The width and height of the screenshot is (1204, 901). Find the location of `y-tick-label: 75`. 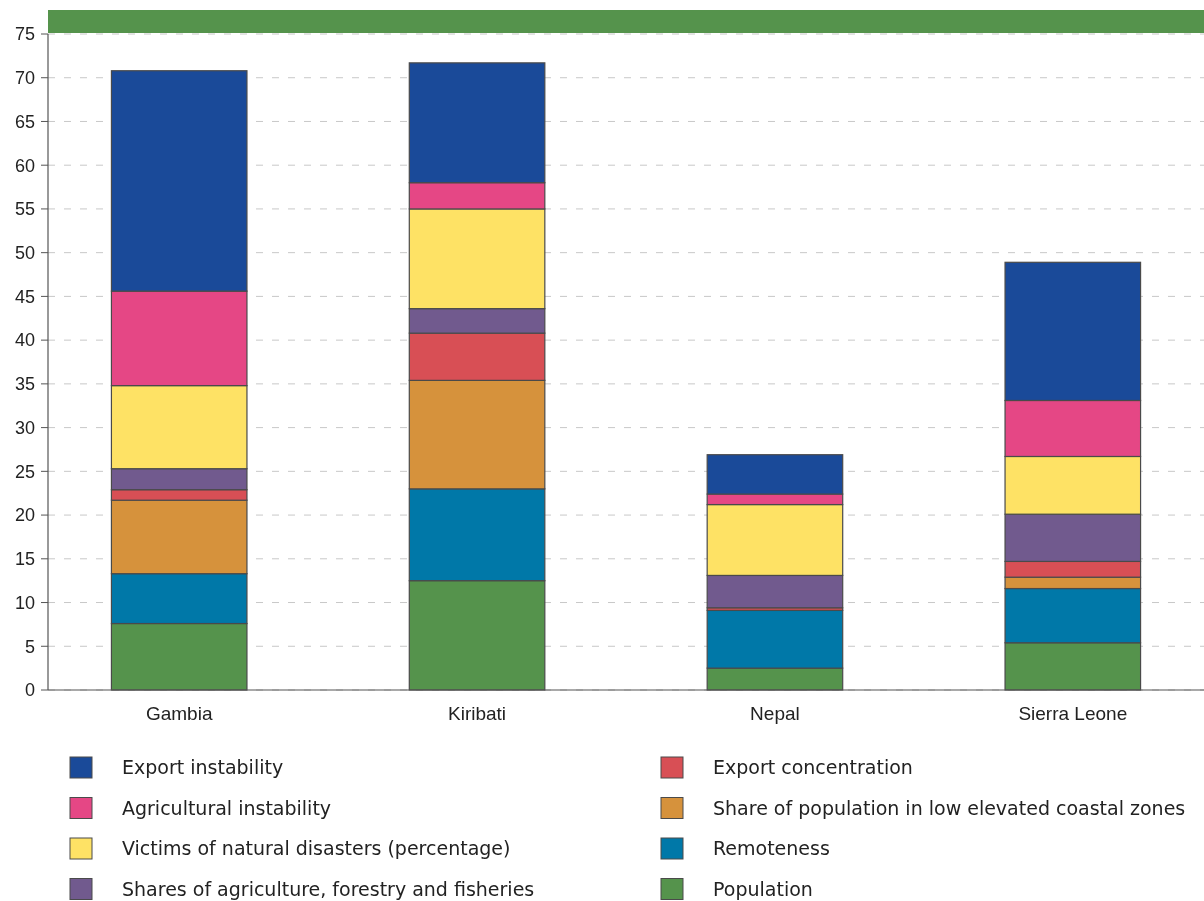

y-tick-label: 75 is located at coordinates (24, 34).